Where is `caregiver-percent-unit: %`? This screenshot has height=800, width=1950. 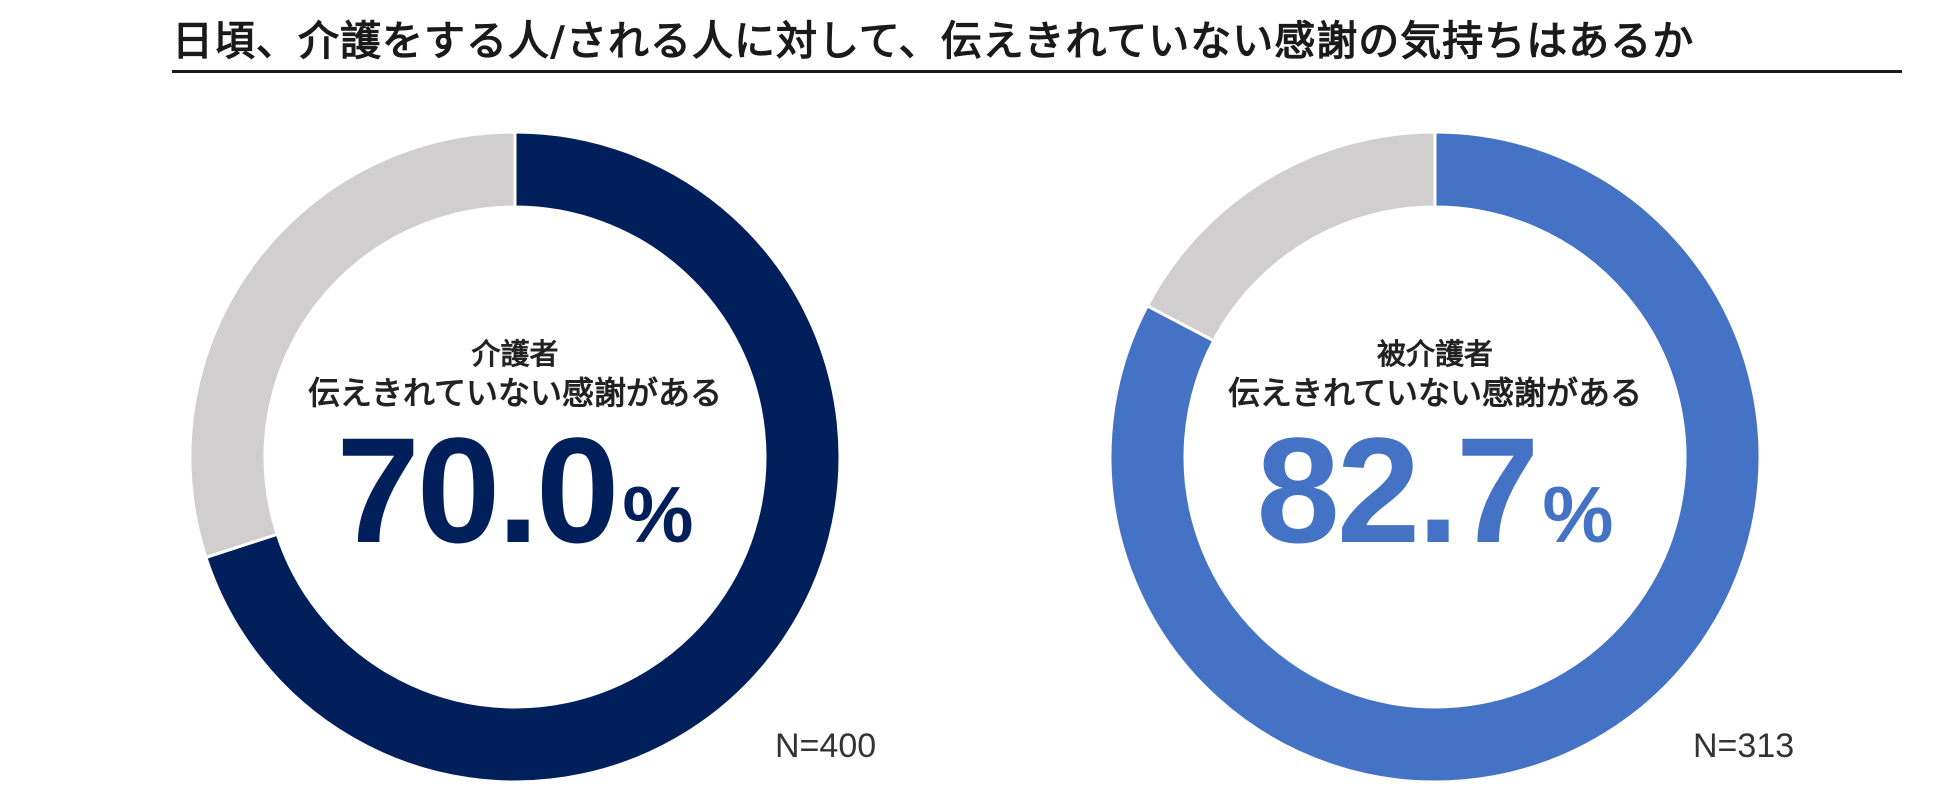
caregiver-percent-unit: % is located at coordinates (658, 514).